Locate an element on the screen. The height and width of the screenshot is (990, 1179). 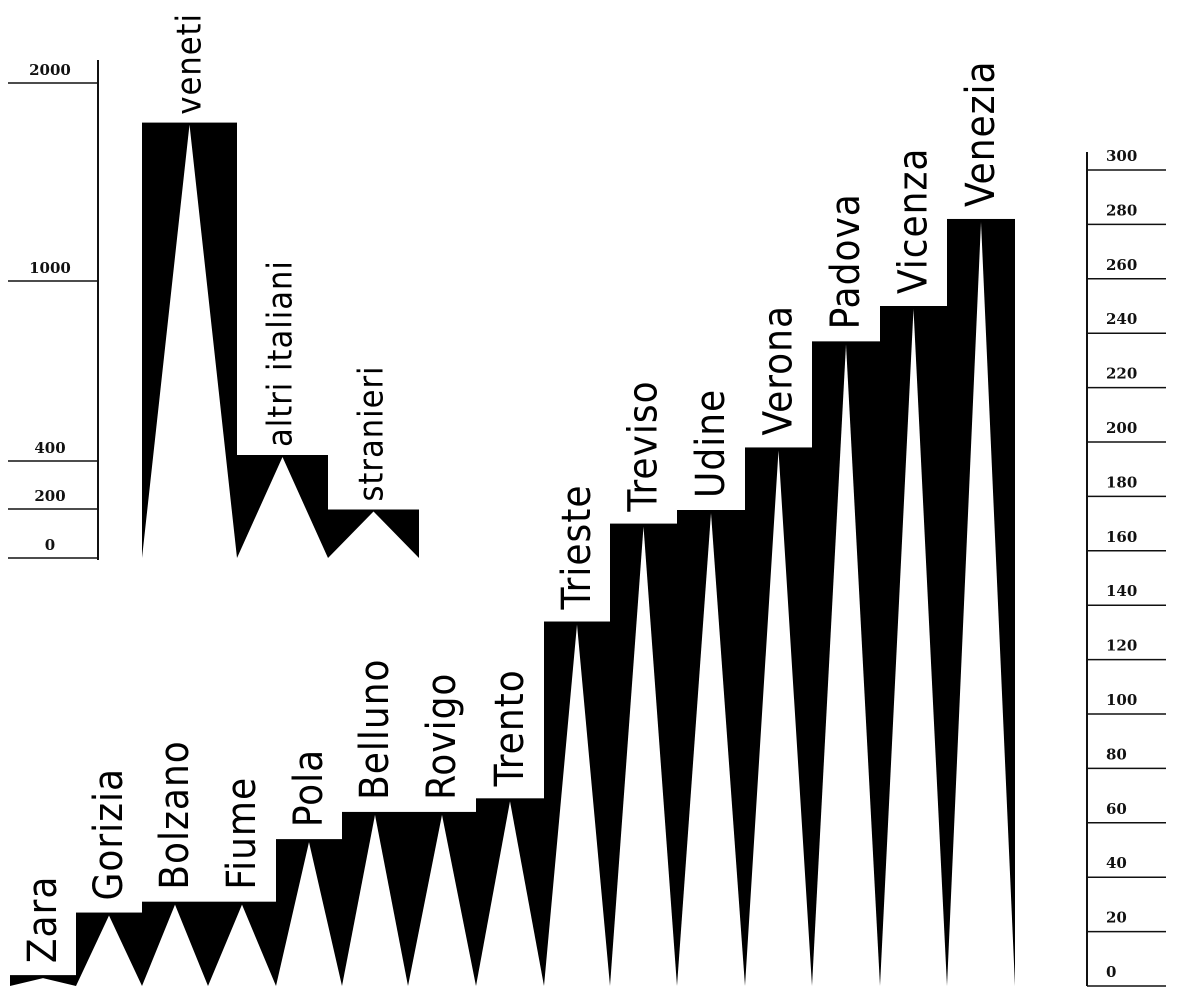
bar-pola is located at coordinates (309, 912).